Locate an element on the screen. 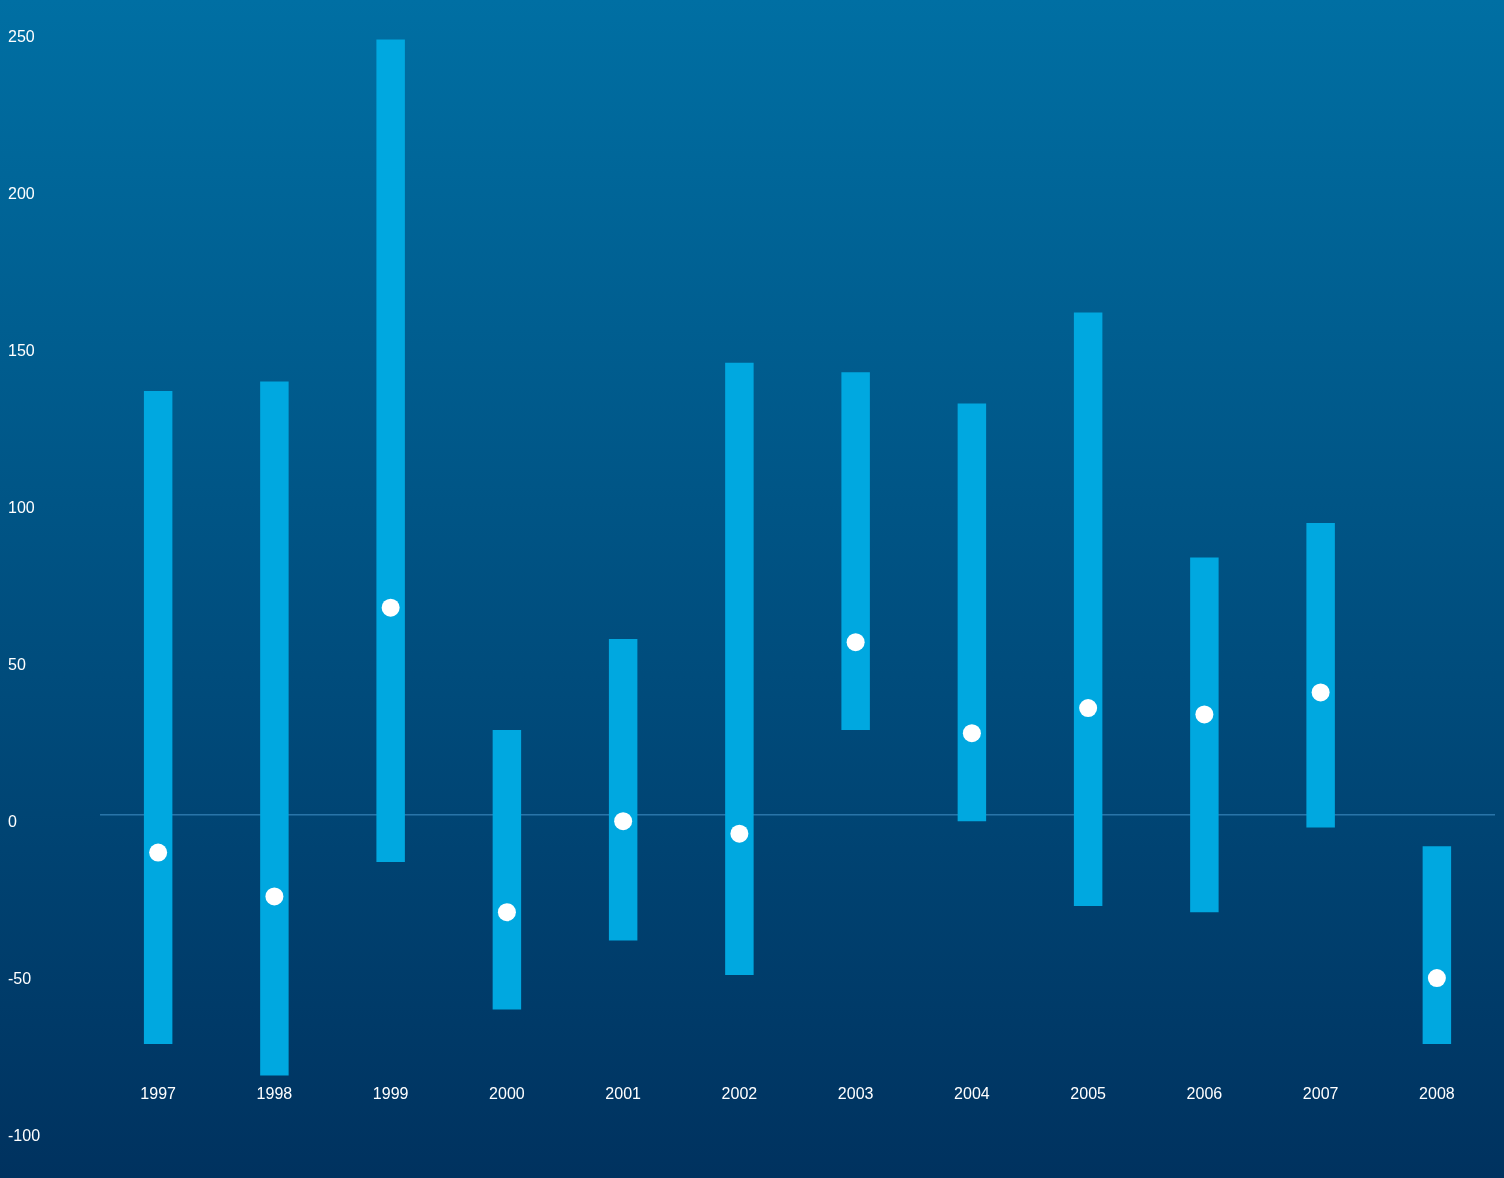 Image resolution: width=1504 pixels, height=1178 pixels. x-tick-label: 2003 is located at coordinates (855, 1093).